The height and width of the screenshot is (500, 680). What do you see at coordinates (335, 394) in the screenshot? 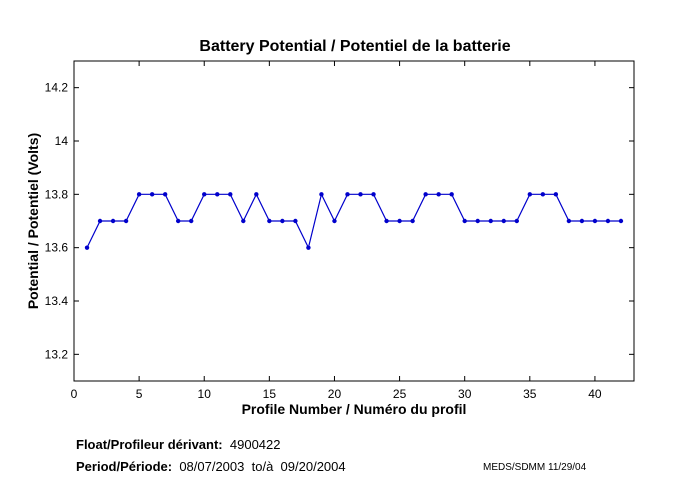
I see `x-tick-label: 20` at bounding box center [335, 394].